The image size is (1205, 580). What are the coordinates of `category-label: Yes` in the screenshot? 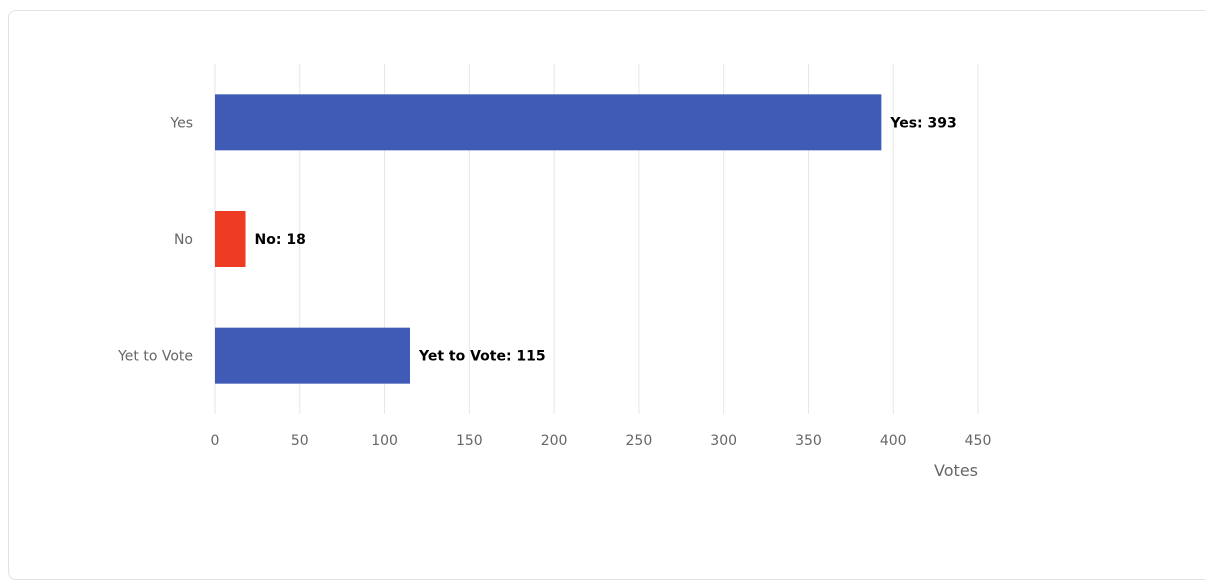 It's located at (181, 123).